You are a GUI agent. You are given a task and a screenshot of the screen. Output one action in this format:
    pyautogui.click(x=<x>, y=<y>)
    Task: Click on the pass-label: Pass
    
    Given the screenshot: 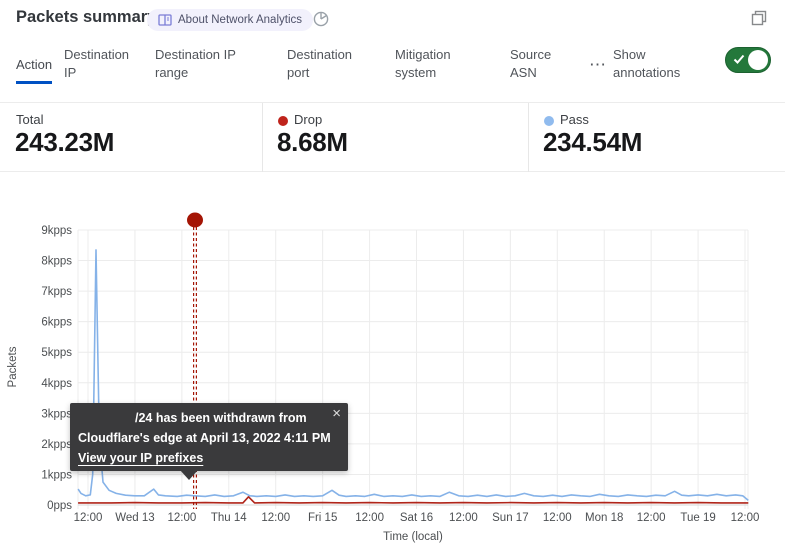 What is the action you would take?
    pyautogui.click(x=574, y=119)
    